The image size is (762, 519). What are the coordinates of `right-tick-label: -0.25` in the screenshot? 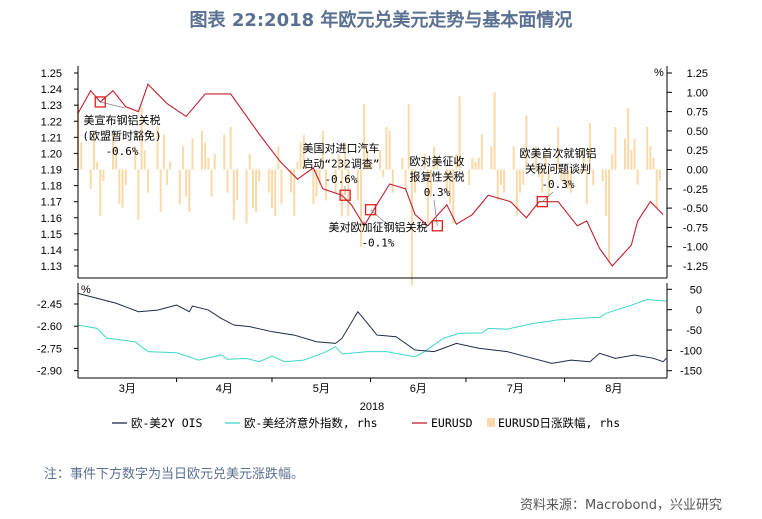 It's located at (695, 190).